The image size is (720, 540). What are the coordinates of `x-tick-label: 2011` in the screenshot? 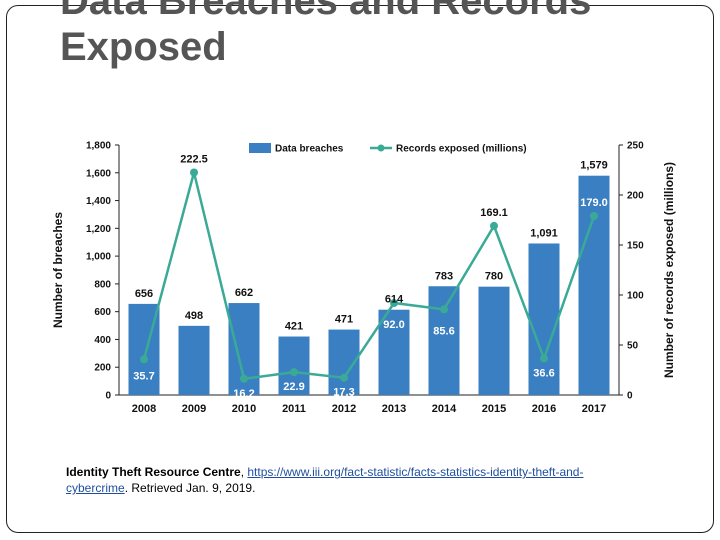 It's located at (294, 409).